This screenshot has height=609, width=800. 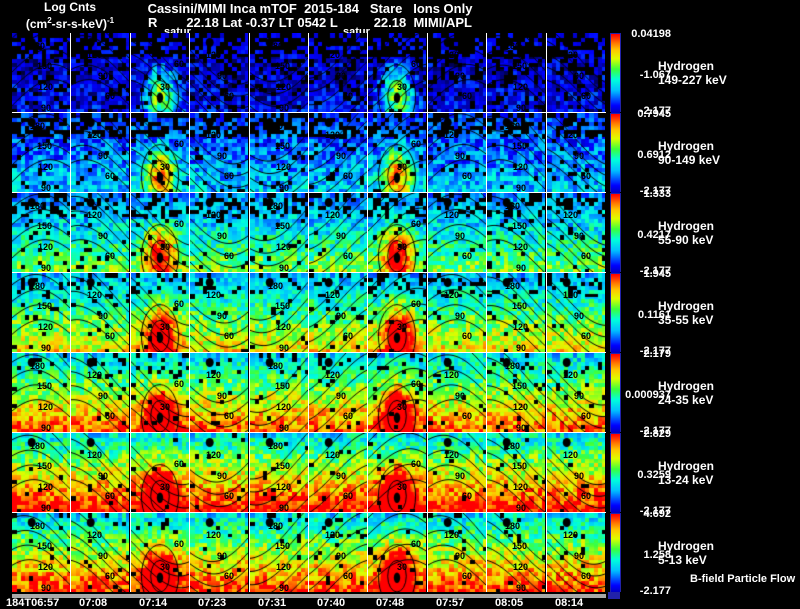 I want to click on species-energy-label: Hydrogen 24-35 keV, so click(x=686, y=393).